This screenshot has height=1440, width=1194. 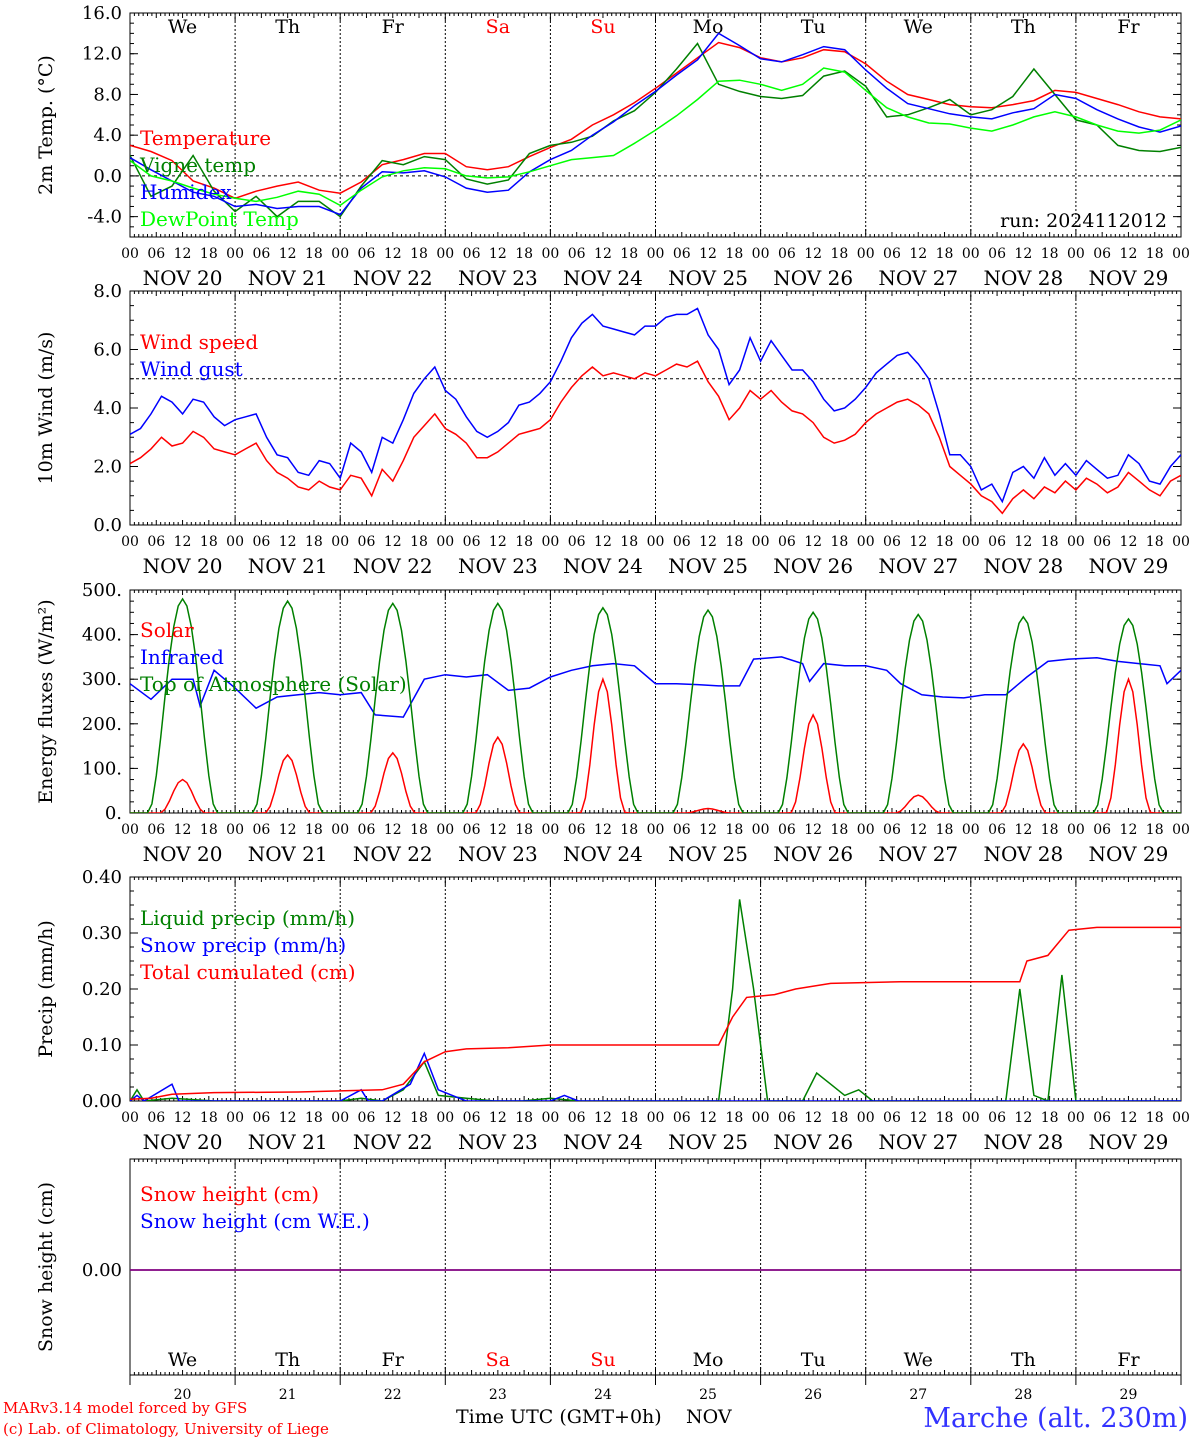 What do you see at coordinates (102, 989) in the screenshot?
I see `y-tick-label: 0.20` at bounding box center [102, 989].